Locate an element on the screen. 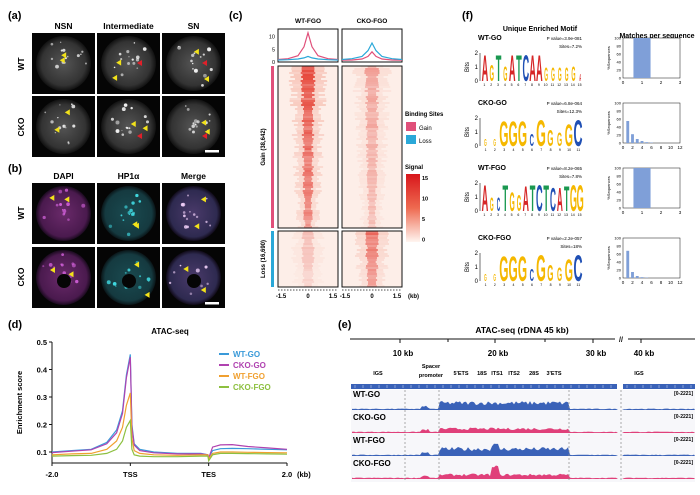 This screenshot has height=495, width=700. position-label: 6 is located at coordinates (532, 150).